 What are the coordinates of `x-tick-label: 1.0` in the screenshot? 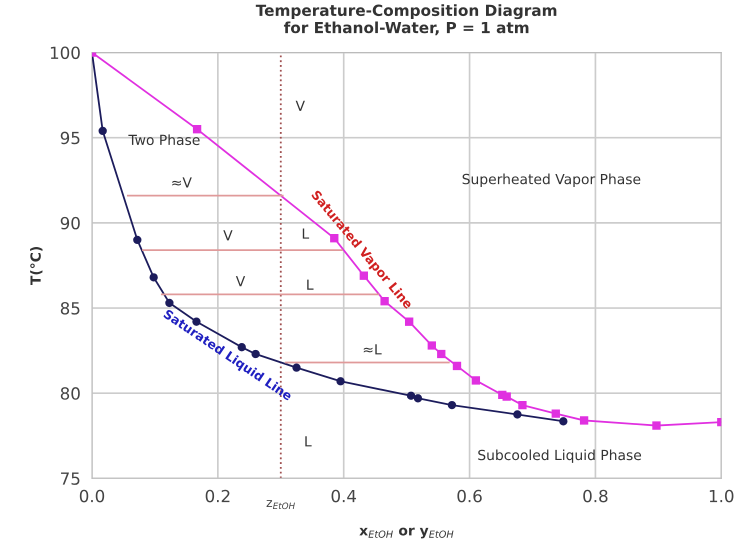 It's located at (722, 496).